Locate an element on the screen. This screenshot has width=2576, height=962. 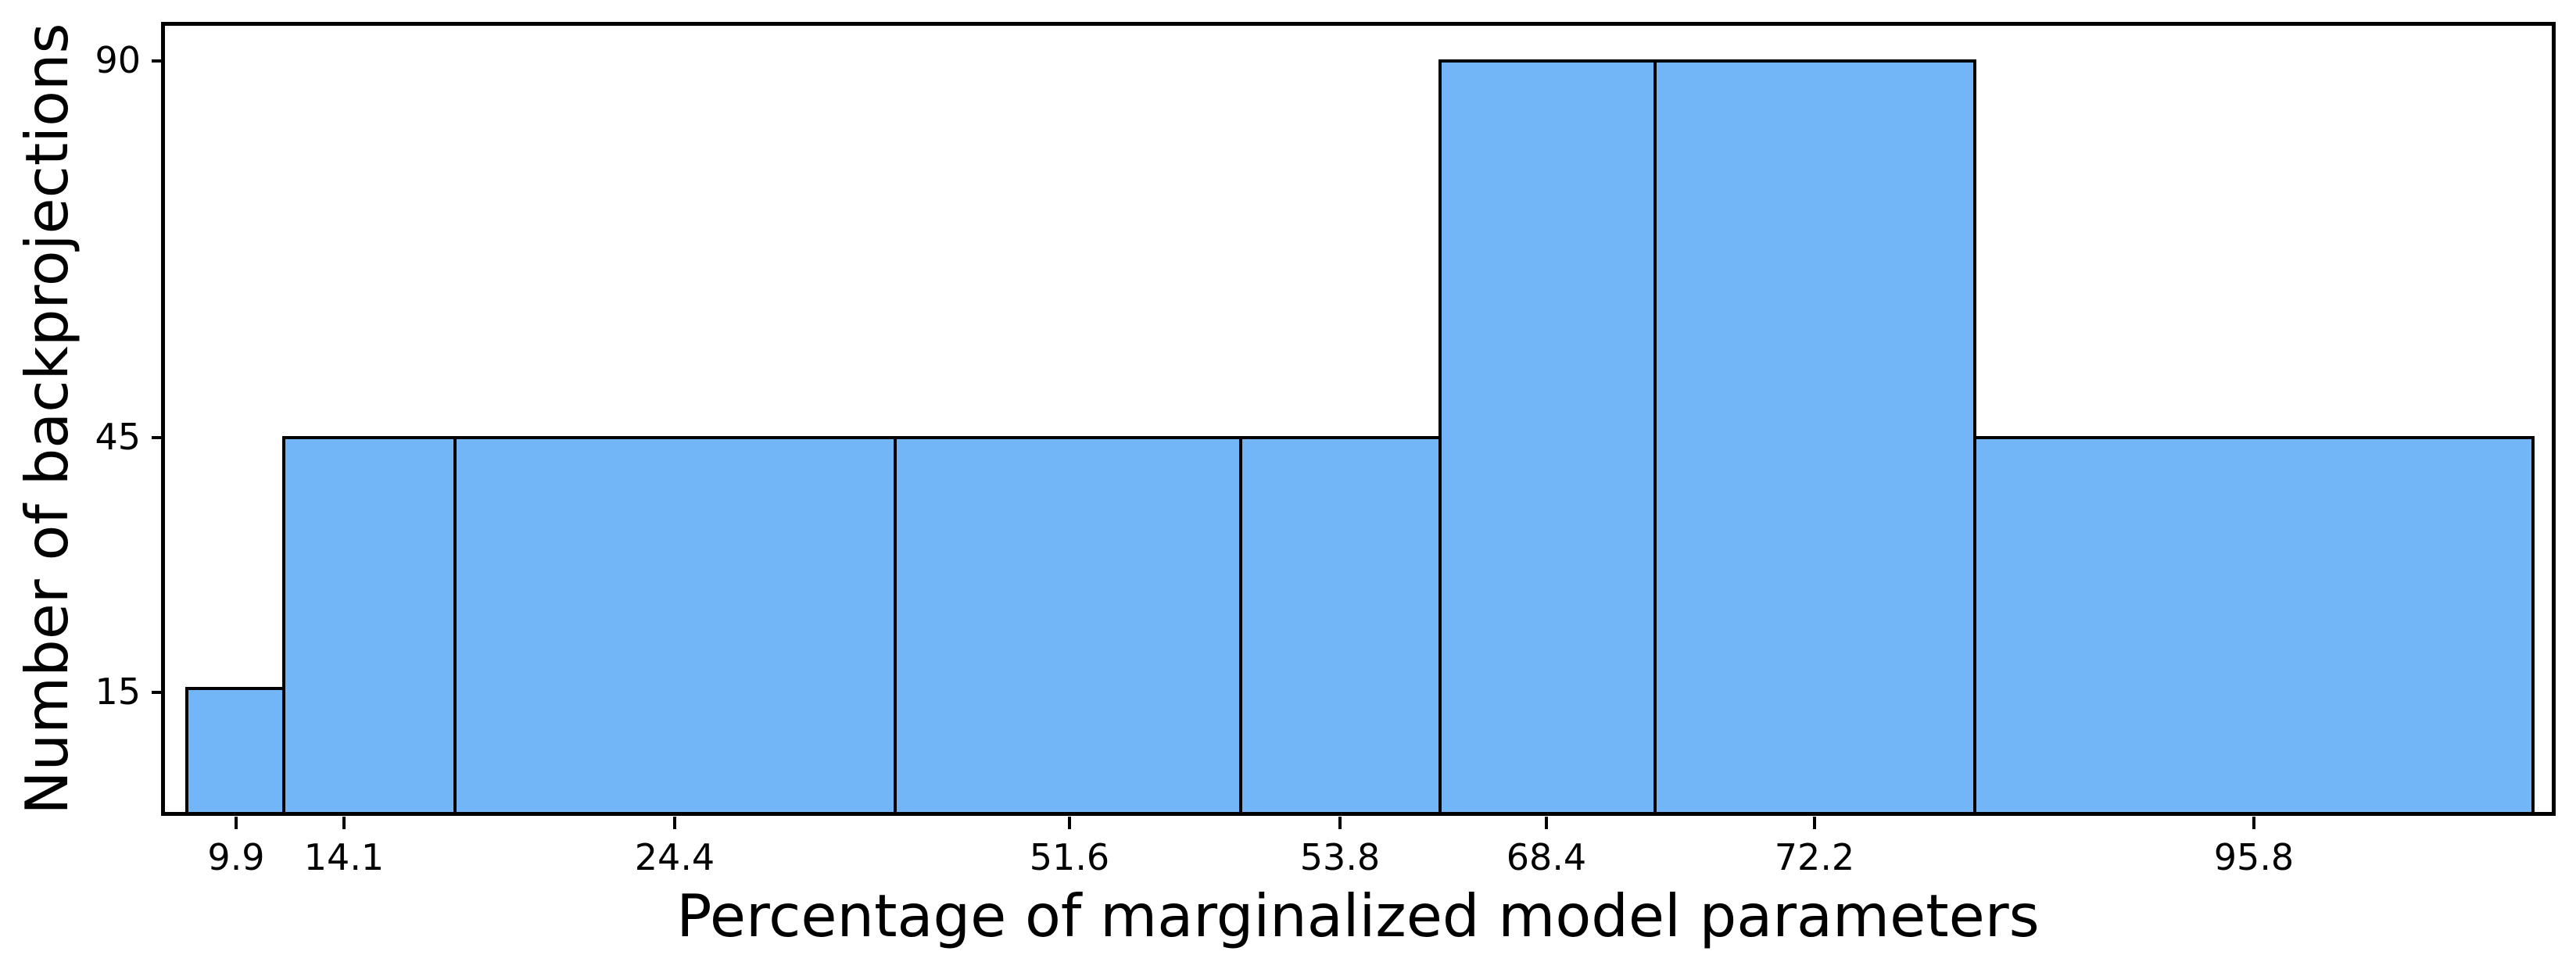
y-tick-label: 90 is located at coordinates (118, 60).